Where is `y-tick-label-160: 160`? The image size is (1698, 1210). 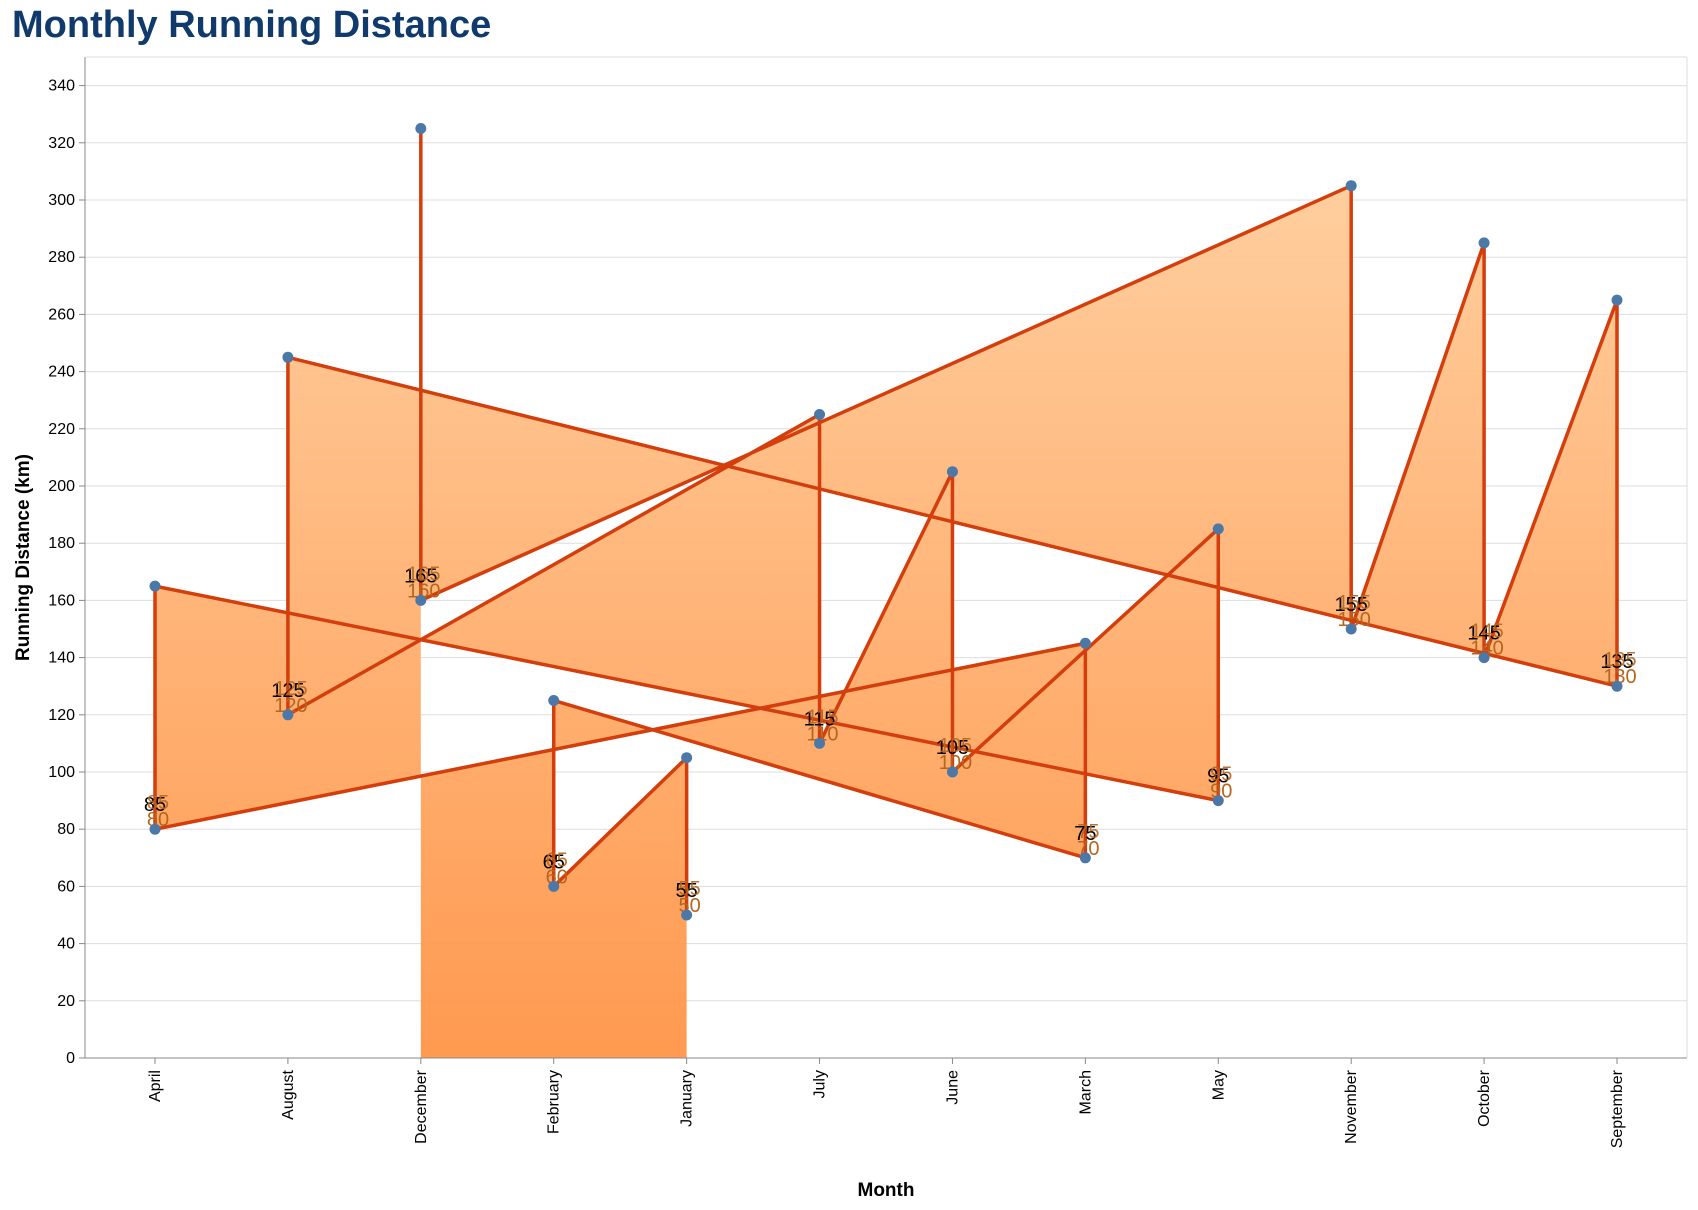
y-tick-label-160: 160 is located at coordinates (61, 600).